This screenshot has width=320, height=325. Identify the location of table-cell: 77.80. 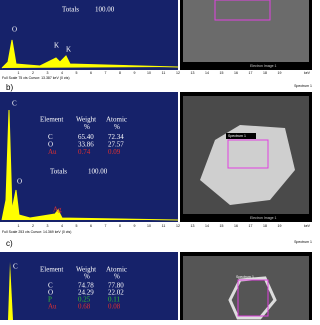
(116, 286).